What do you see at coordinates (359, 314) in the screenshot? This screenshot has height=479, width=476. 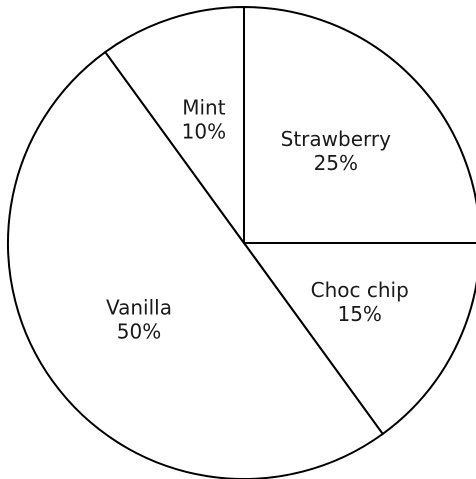 I see `slice-percent-choc-chip: 15%` at bounding box center [359, 314].